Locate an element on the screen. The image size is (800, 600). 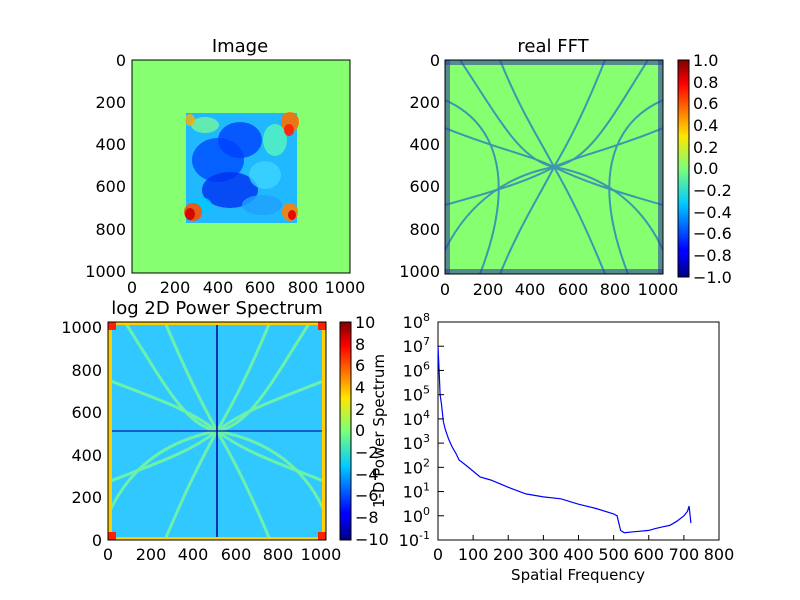
x-tick-label: 500 is located at coordinates (613, 554).